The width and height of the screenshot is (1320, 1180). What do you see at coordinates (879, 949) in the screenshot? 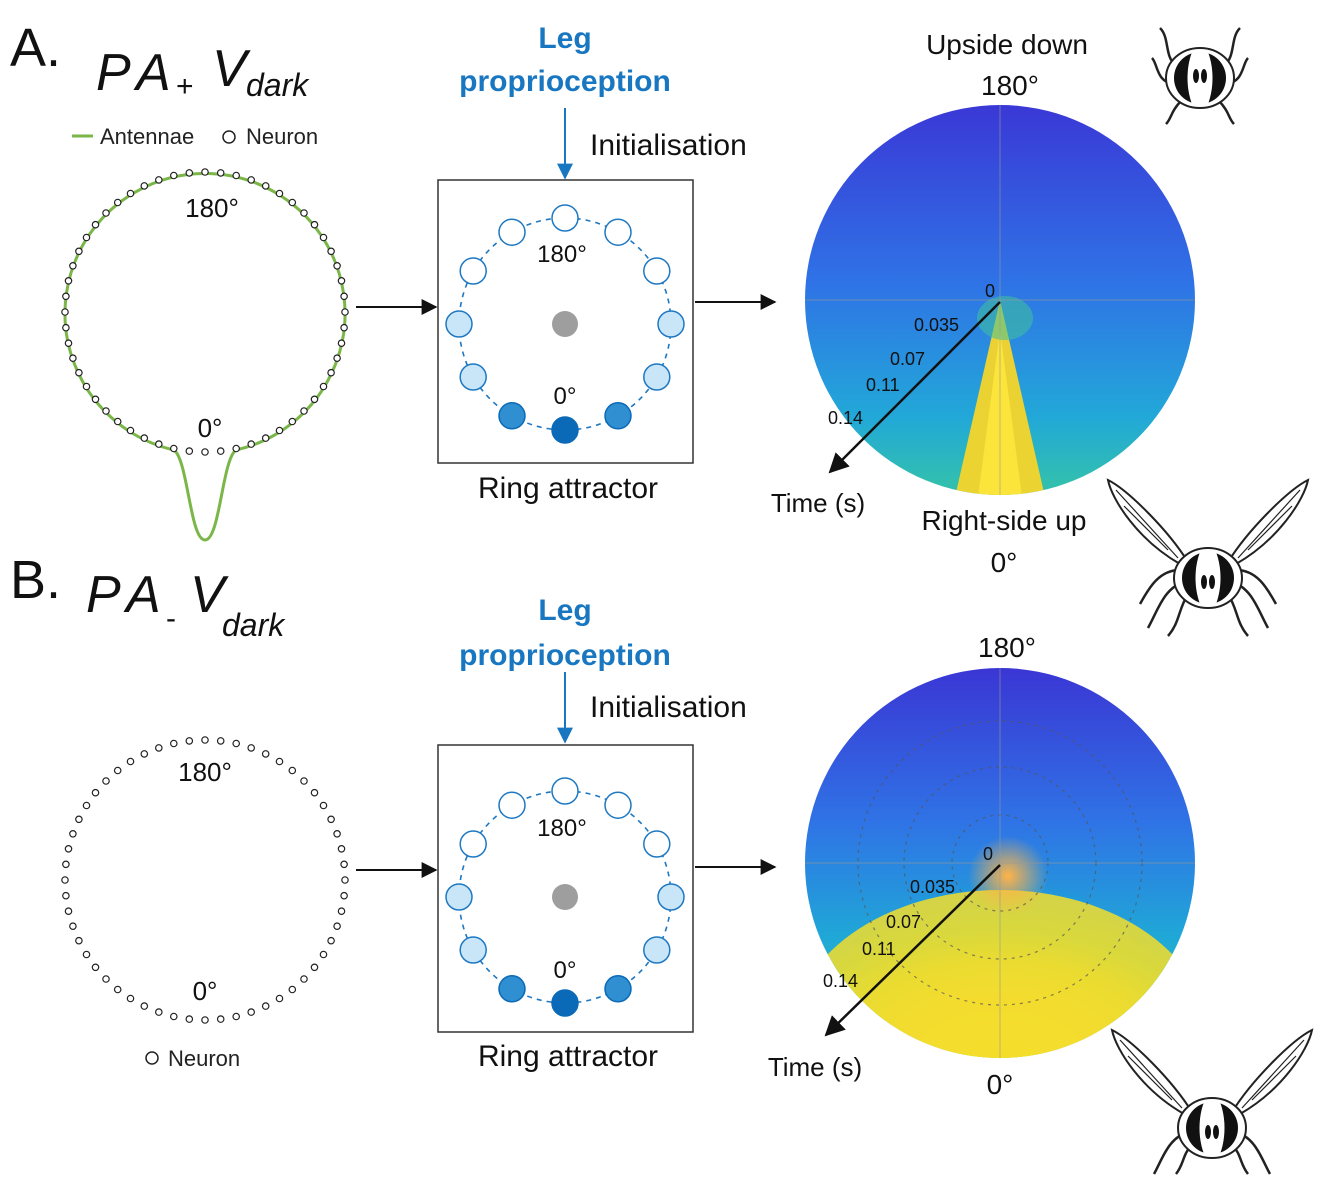
I see `radial-tick-3: 0.11` at bounding box center [879, 949].